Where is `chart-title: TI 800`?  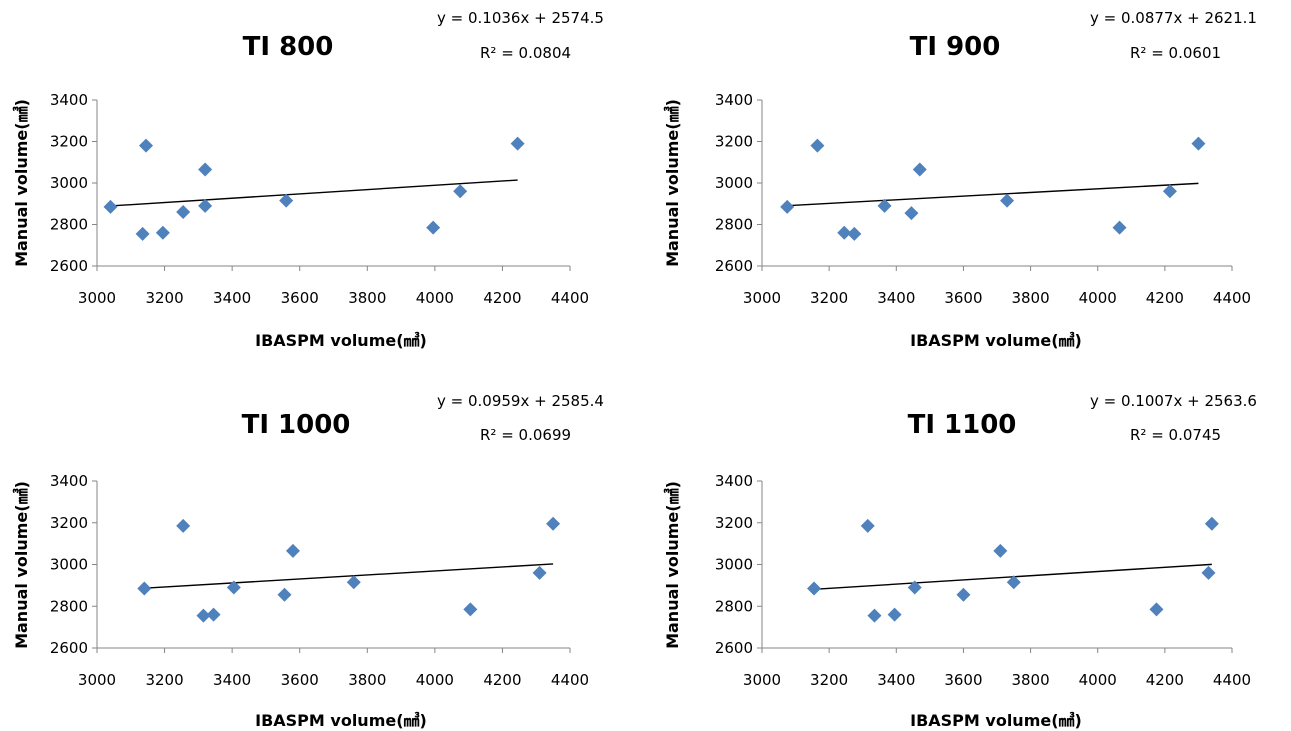 chart-title: TI 800 is located at coordinates (288, 47).